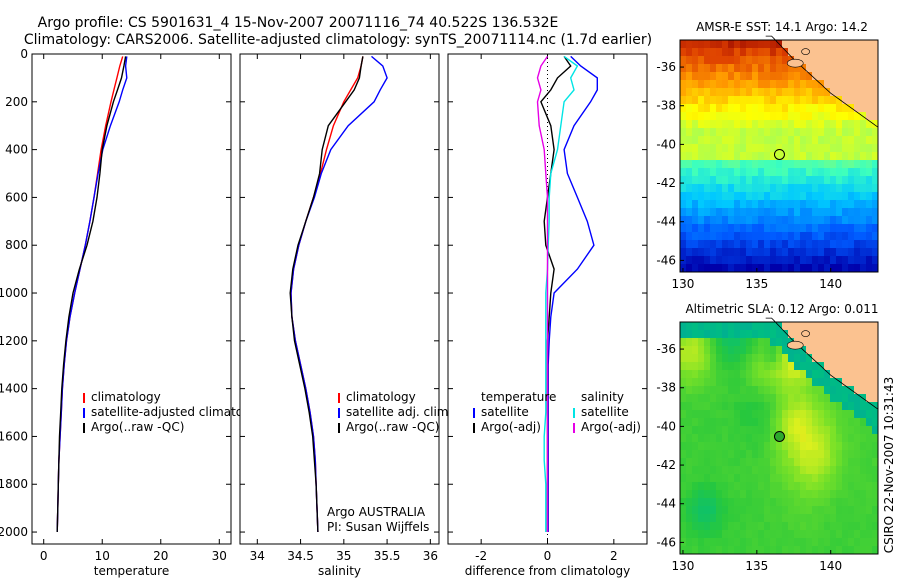  What do you see at coordinates (505, 412) in the screenshot?
I see `legend-label: satellite` at bounding box center [505, 412].